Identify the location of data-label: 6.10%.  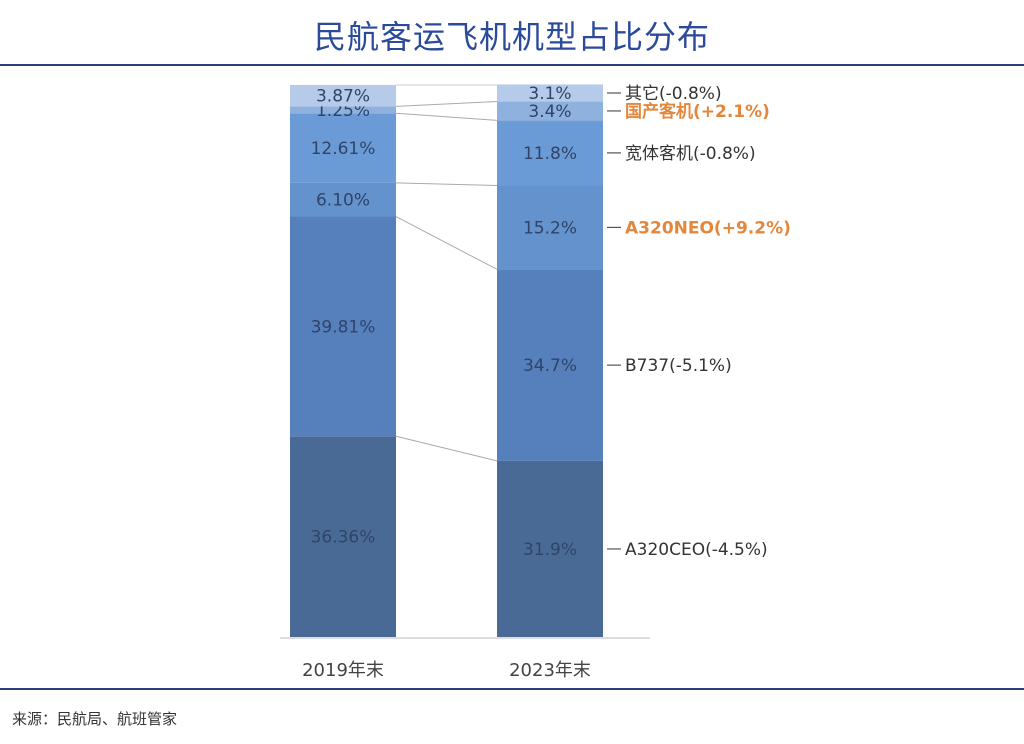
(343, 201).